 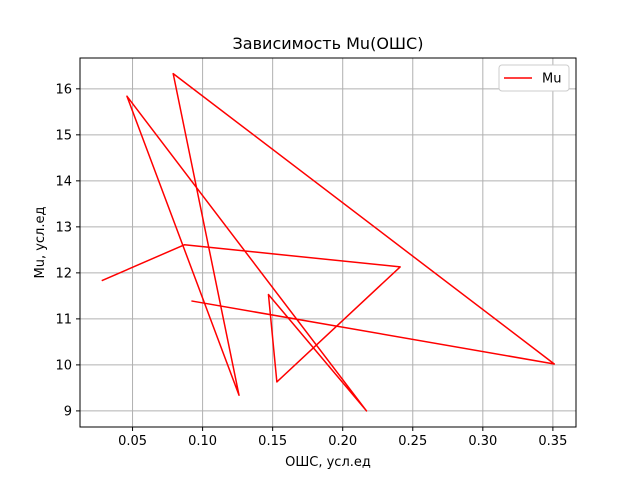 I want to click on y-axis: 9 10 11 12 13 14 15 16, so click(x=67, y=250).